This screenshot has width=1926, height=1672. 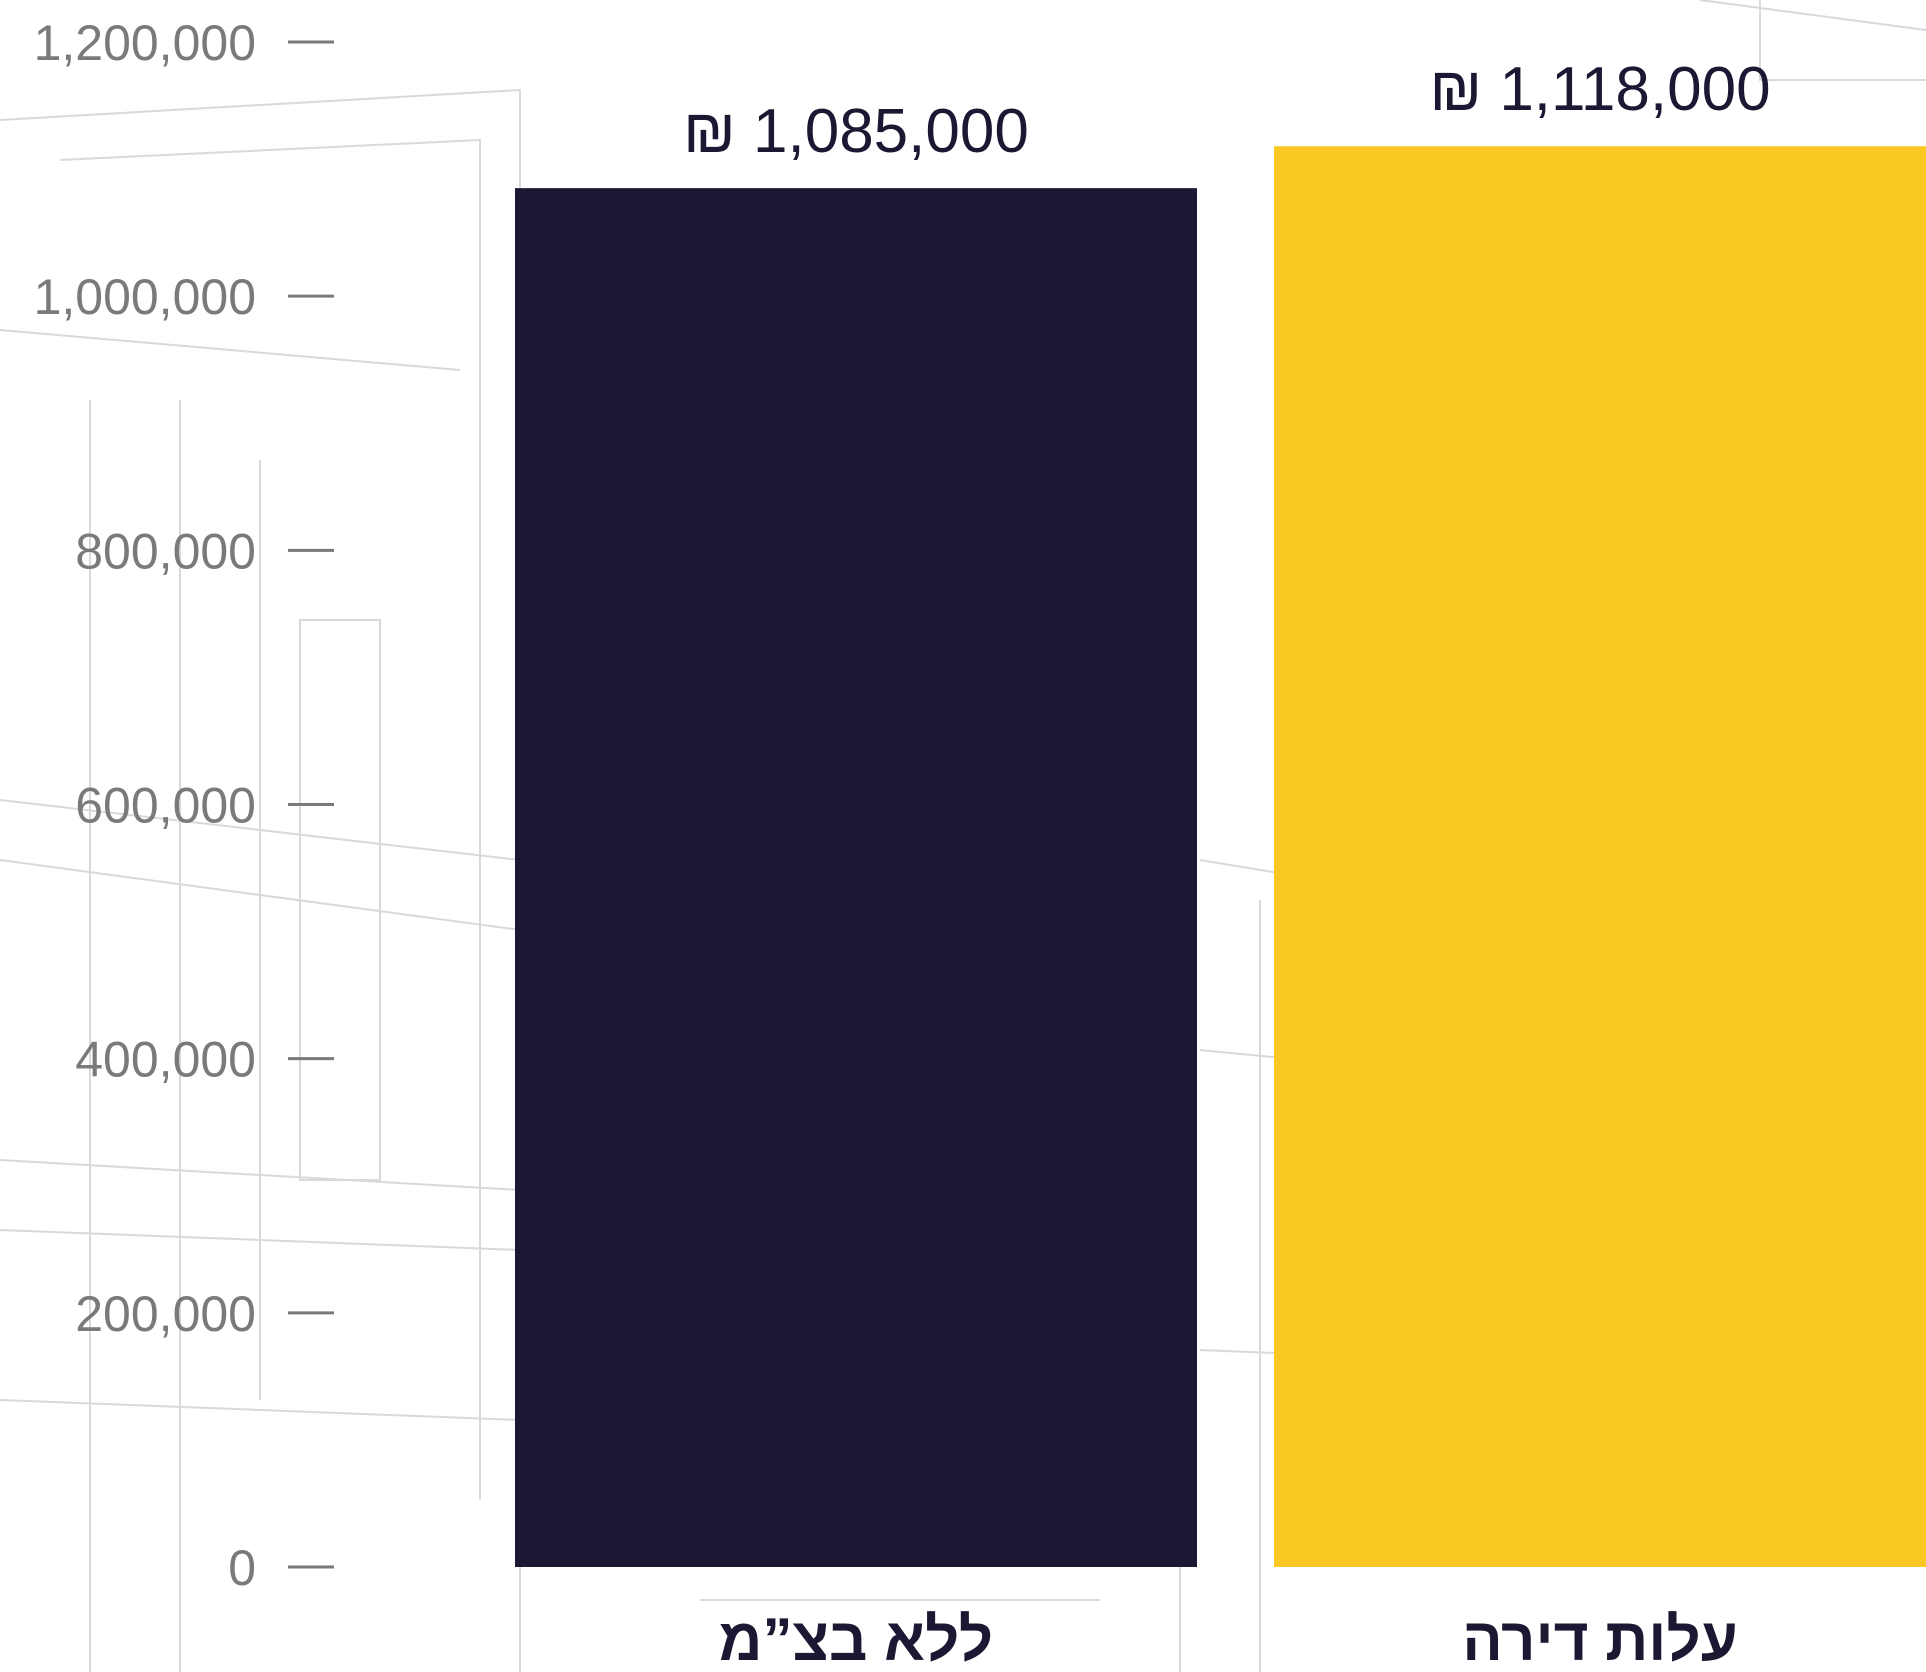 What do you see at coordinates (165, 806) in the screenshot?
I see `y-tick-label: 600,000` at bounding box center [165, 806].